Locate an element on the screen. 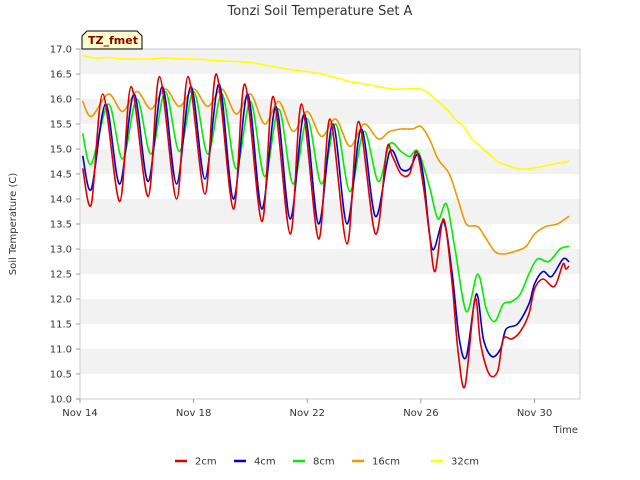  y-tick-label: 13.5 is located at coordinates (61, 225).